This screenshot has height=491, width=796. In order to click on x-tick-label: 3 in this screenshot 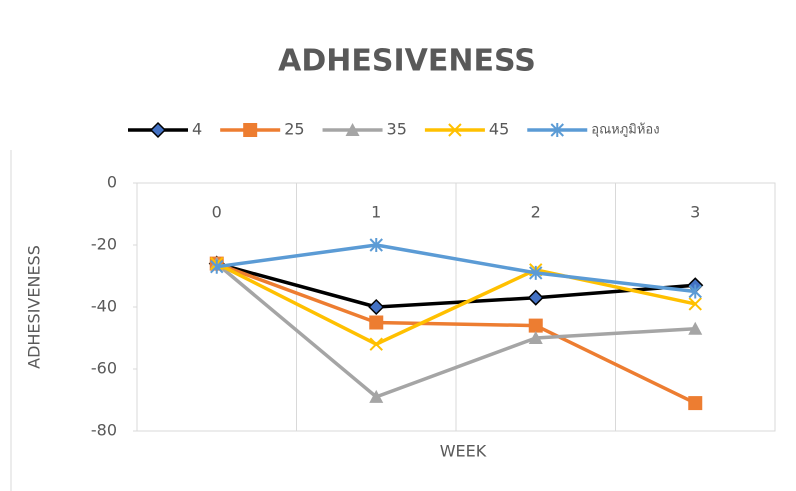, I will do `click(695, 212)`.